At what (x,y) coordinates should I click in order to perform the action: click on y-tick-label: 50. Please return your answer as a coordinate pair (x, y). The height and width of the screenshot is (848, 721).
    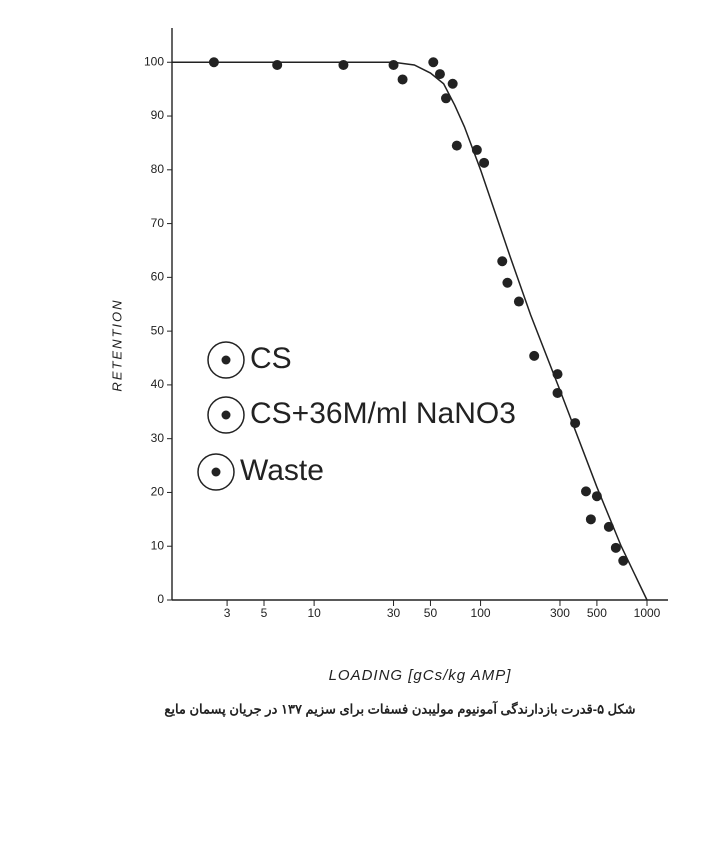
    Looking at the image, I should click on (158, 330).